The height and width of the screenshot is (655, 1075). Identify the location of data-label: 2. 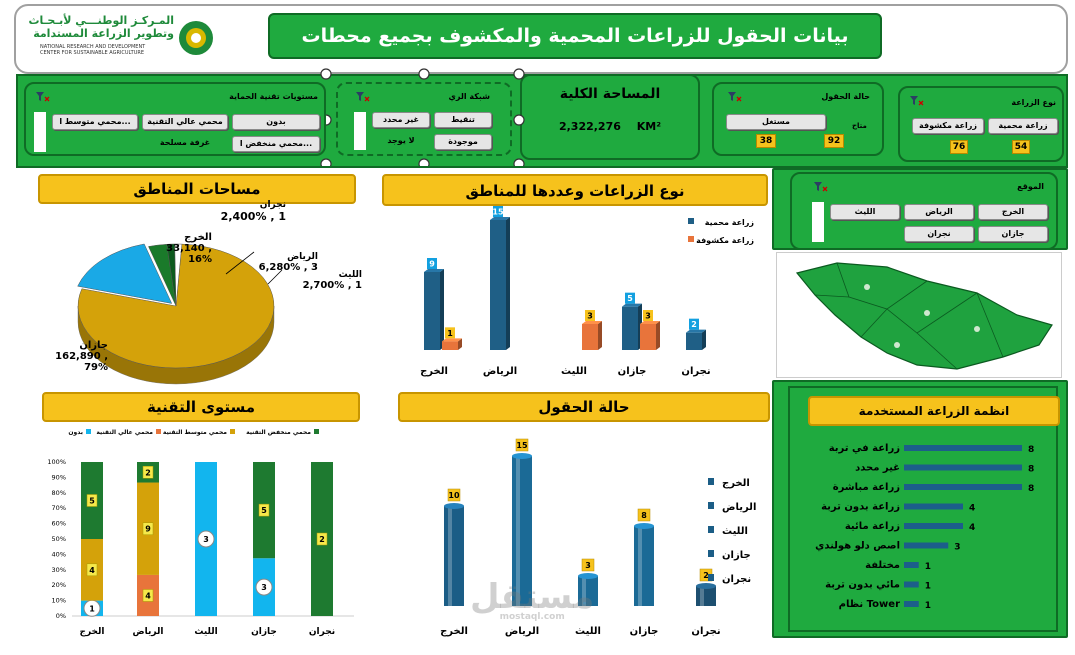
(694, 324).